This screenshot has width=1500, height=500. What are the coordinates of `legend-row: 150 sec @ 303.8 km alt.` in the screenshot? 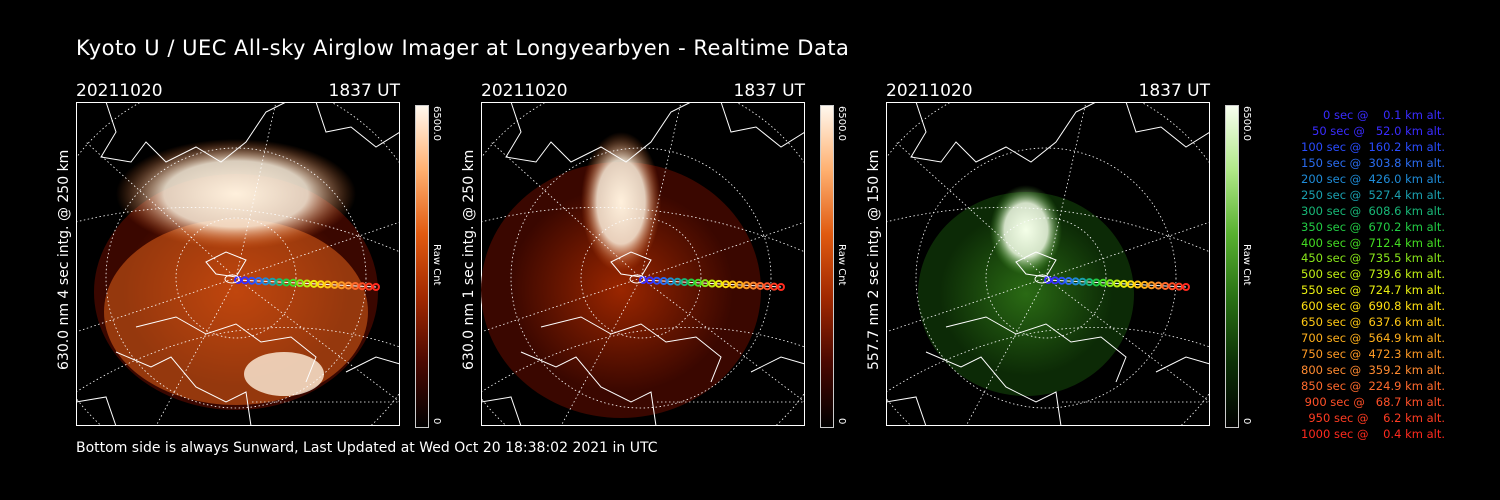 It's located at (1371, 162).